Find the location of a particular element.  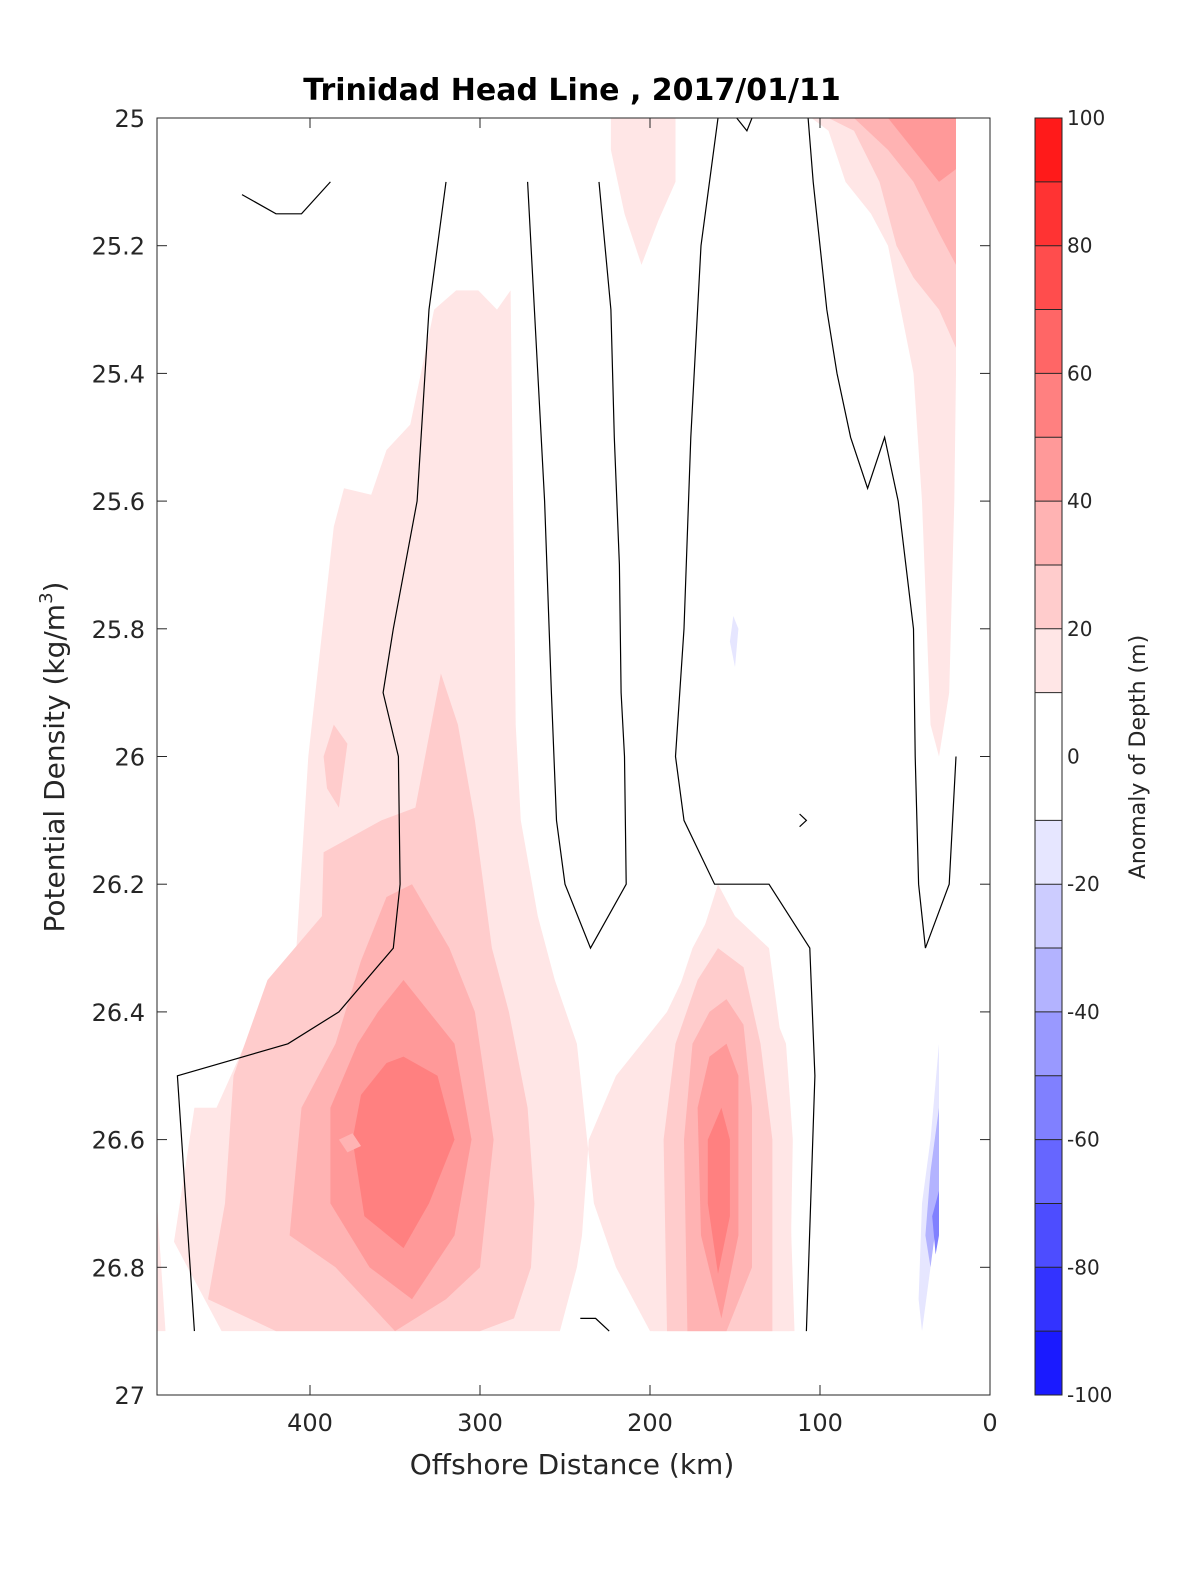

x-tick-label: 200 is located at coordinates (650, 1423).